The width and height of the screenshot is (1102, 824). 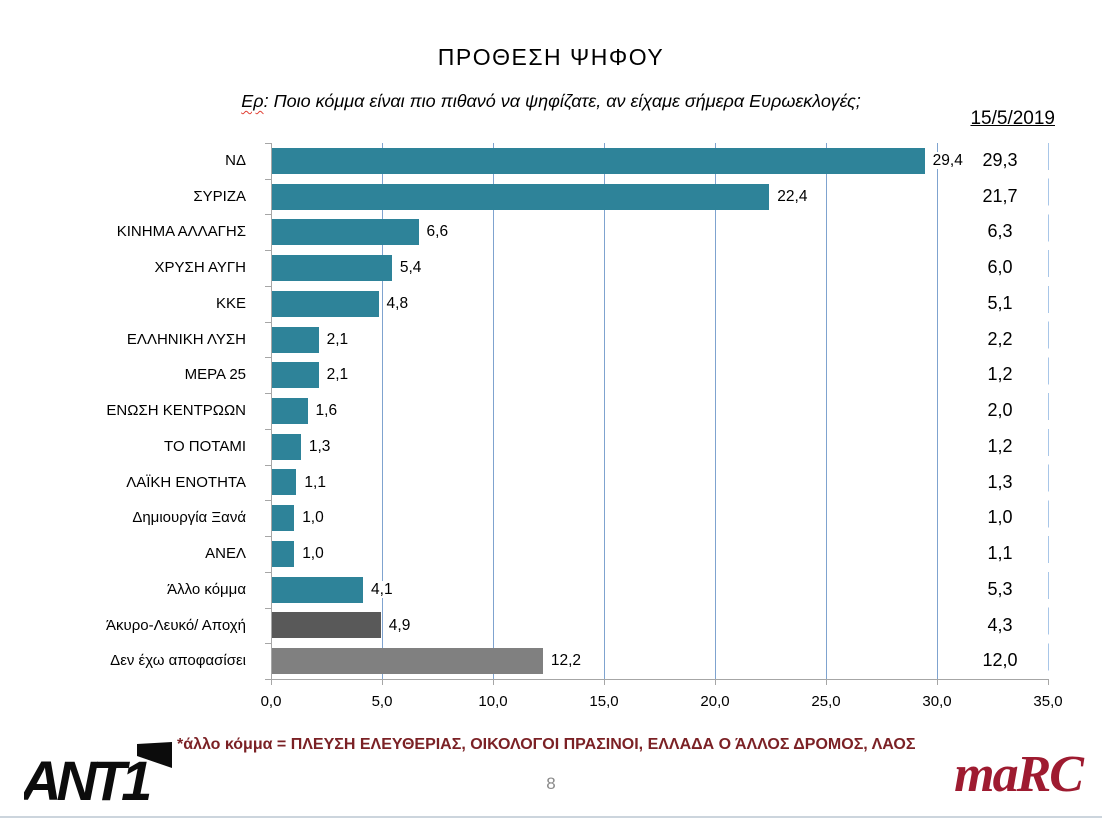 I want to click on date-column-value: 1,2, so click(x=1000, y=447).